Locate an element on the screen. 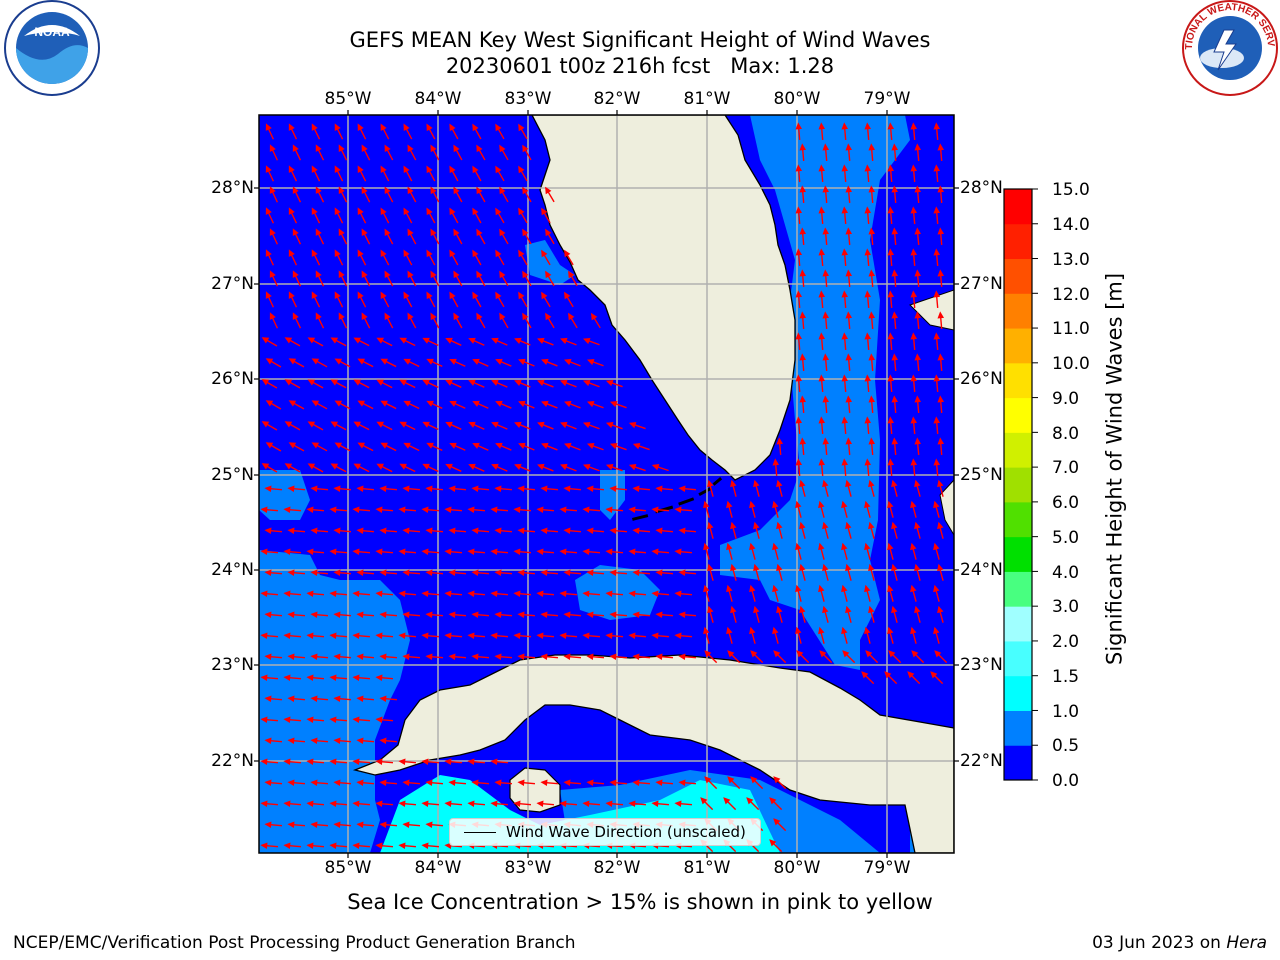 The height and width of the screenshot is (960, 1280). colorbar-tick-label: 4.0 is located at coordinates (1066, 573).